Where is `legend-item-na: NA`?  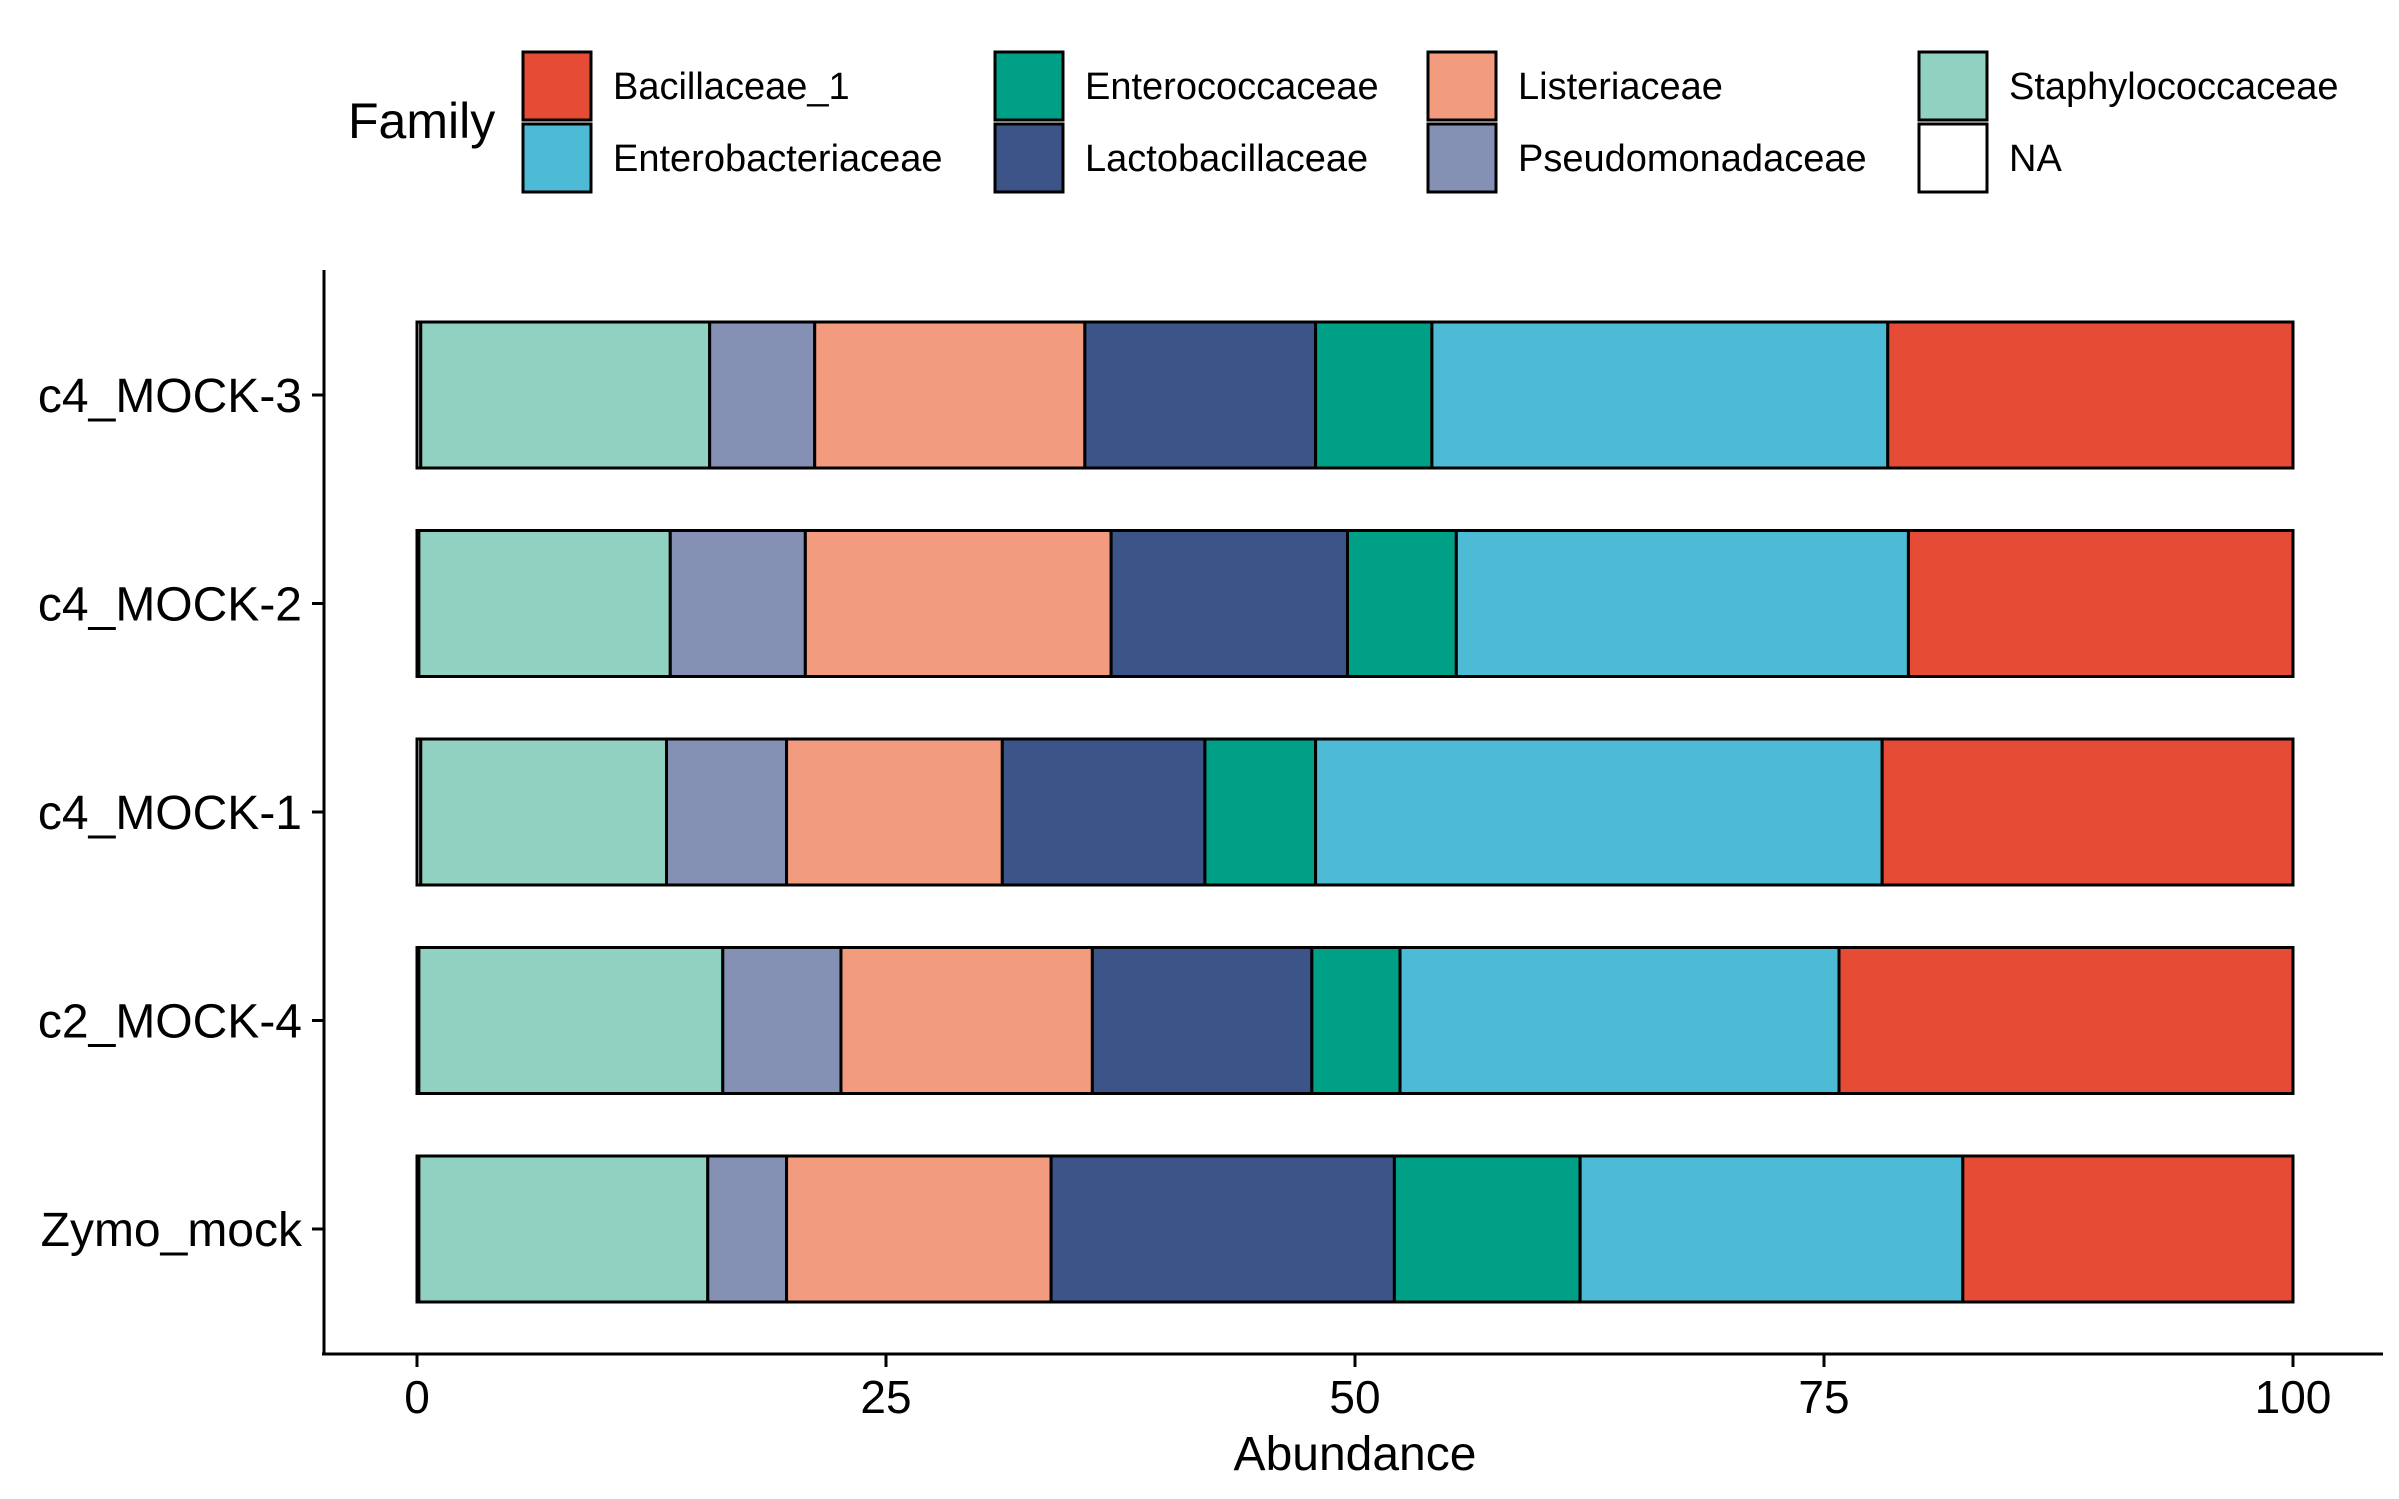 legend-item-na: NA is located at coordinates (1989, 158).